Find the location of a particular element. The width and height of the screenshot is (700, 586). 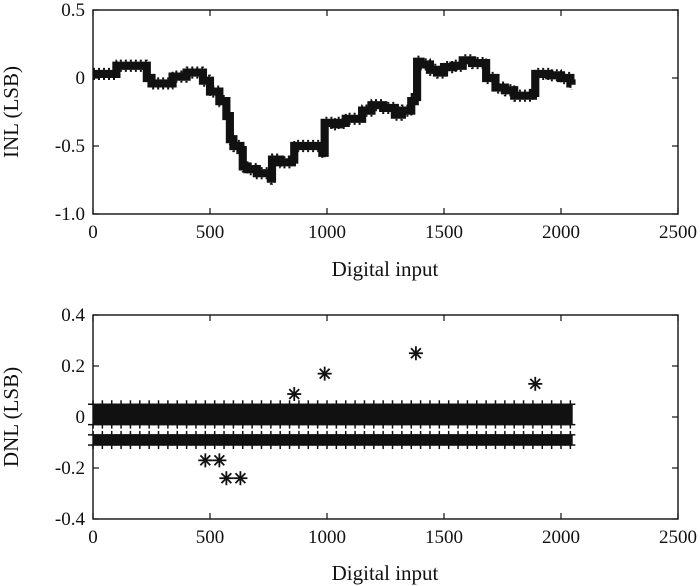

dnl-x-tick-label: 1500 is located at coordinates (444, 537).